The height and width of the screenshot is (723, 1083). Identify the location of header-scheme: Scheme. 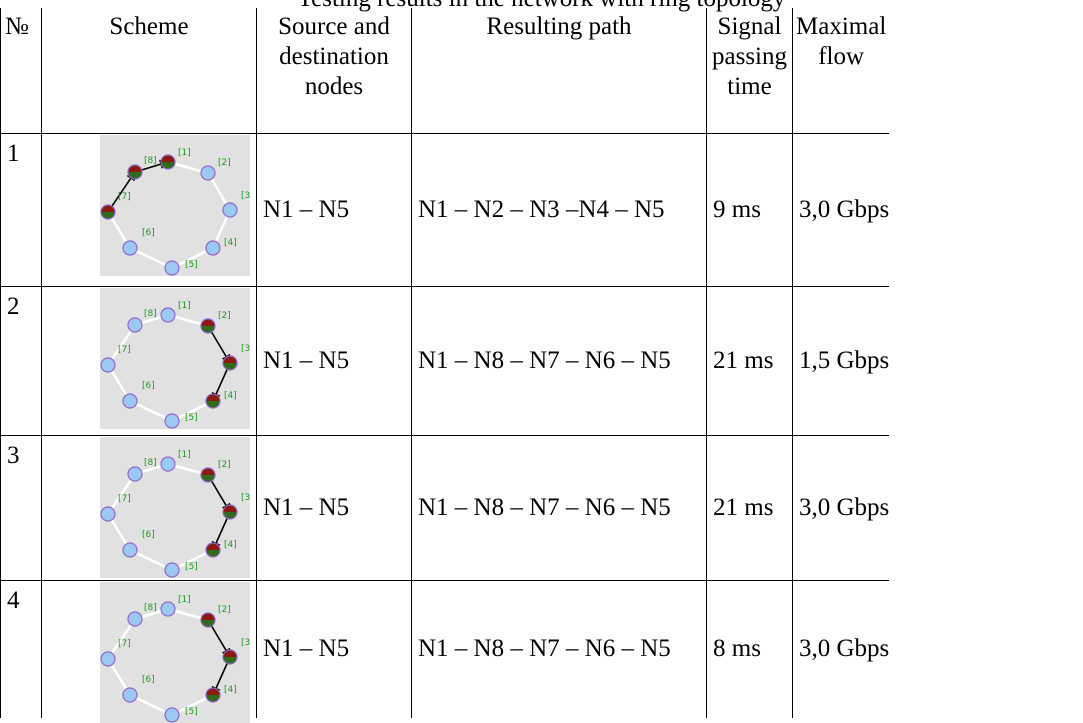
(149, 71).